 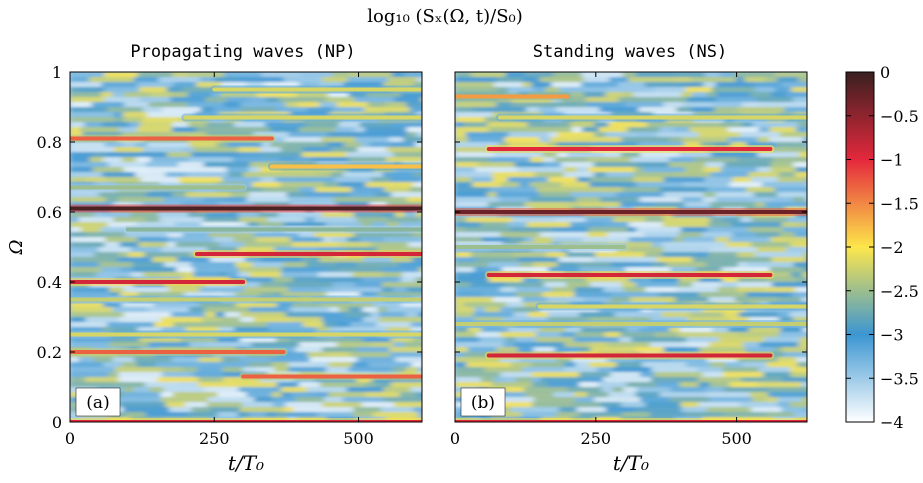 I want to click on colorbar-tick-label: −0.5, so click(x=899, y=116).